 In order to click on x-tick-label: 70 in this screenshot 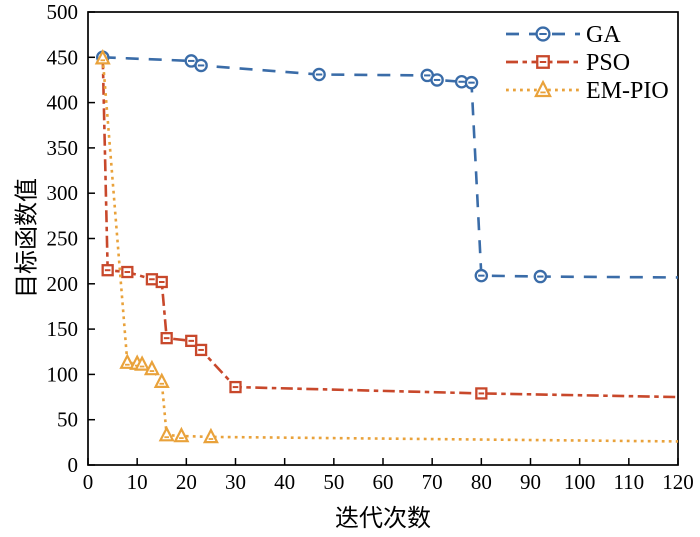, I will do `click(432, 482)`.